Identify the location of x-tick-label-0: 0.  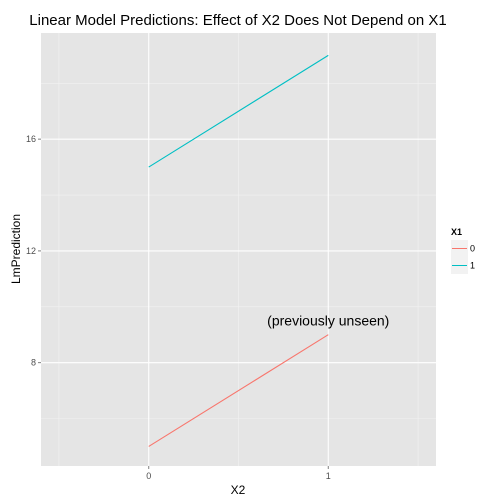
(148, 476).